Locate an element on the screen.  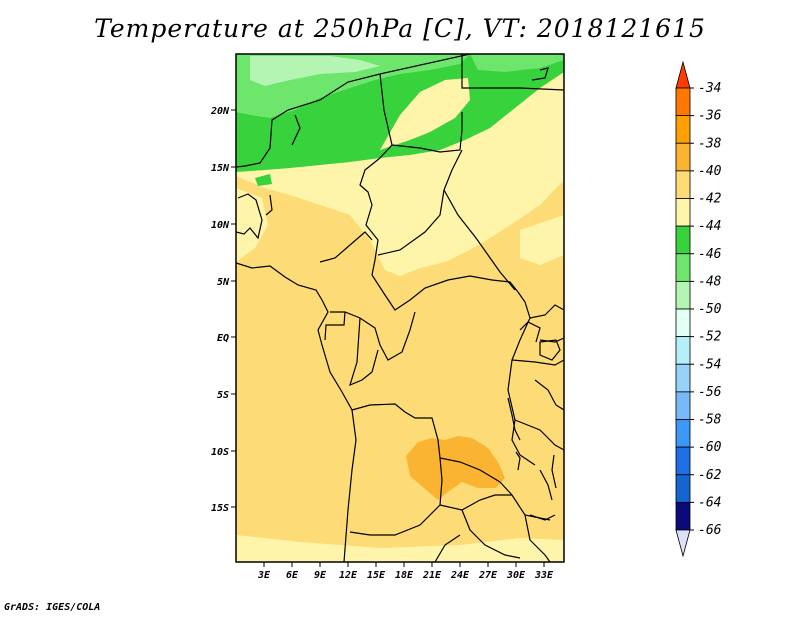
colorbar-label: -56 is located at coordinates (710, 392).